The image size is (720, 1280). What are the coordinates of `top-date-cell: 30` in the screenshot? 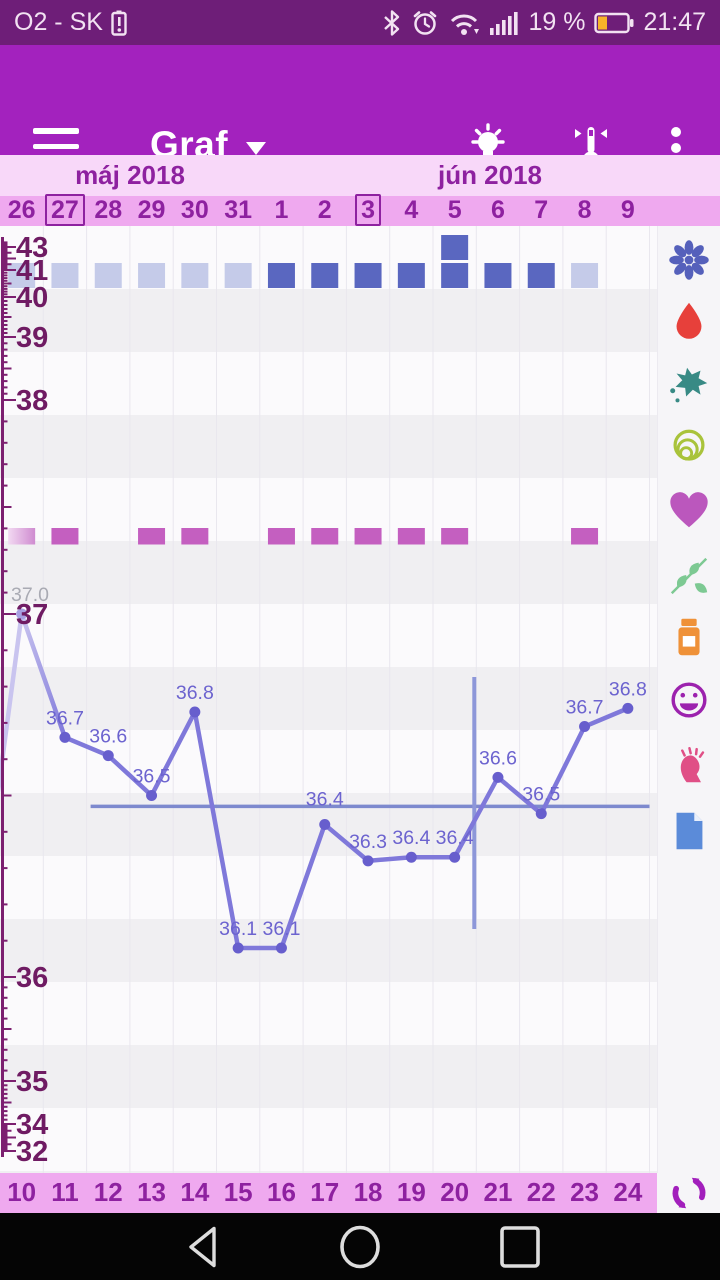 It's located at (194, 210).